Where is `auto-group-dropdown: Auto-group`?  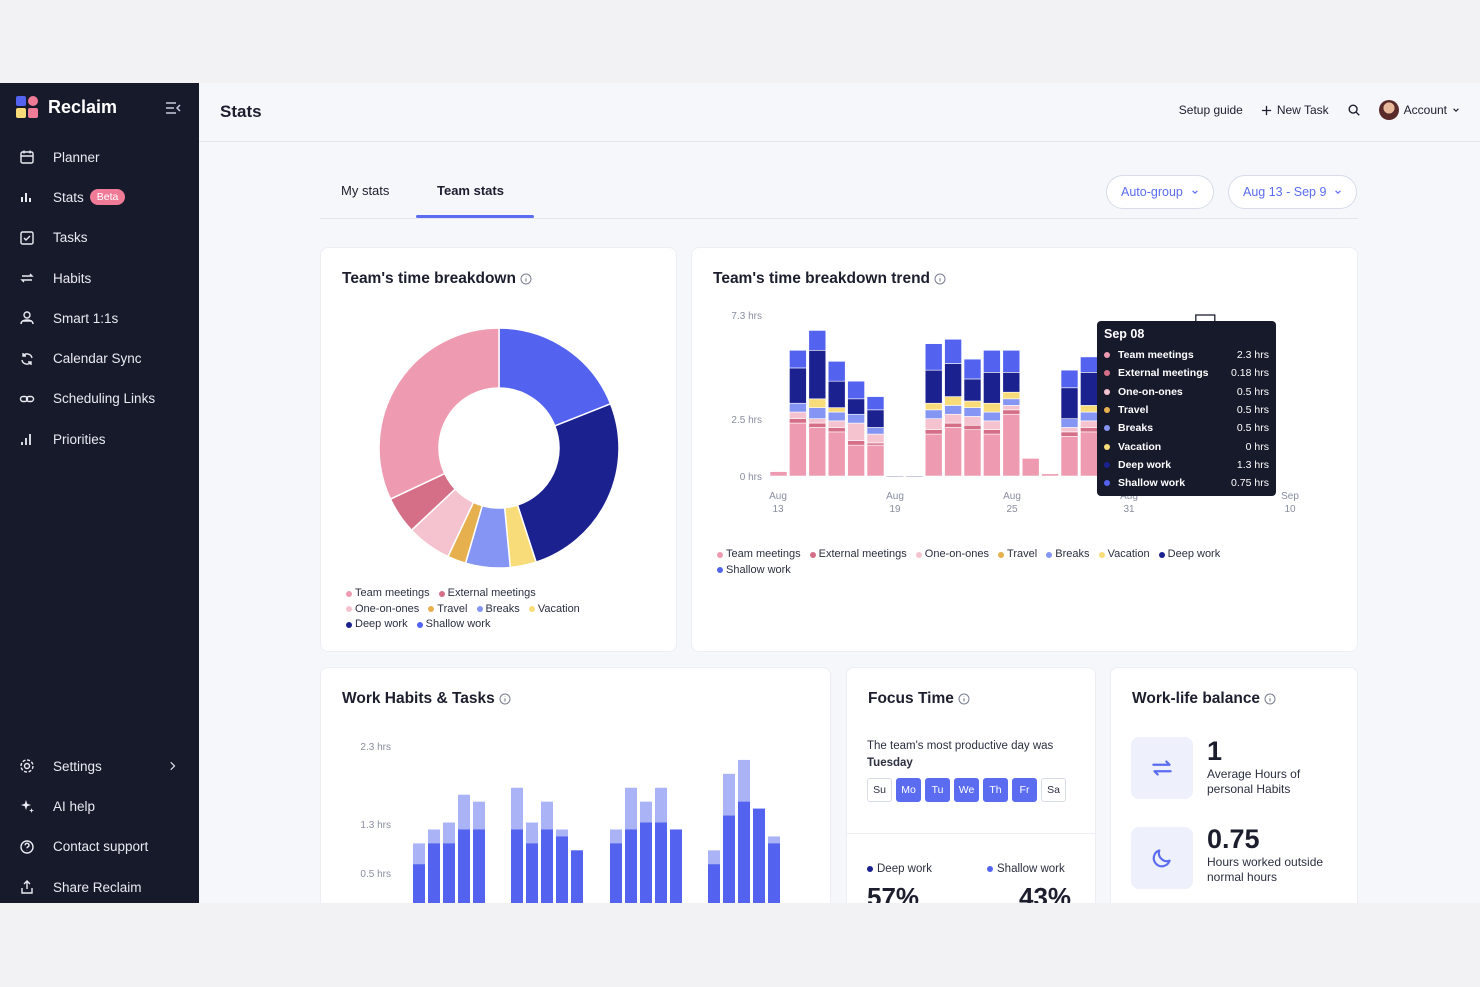
auto-group-dropdown: Auto-group is located at coordinates (1160, 192).